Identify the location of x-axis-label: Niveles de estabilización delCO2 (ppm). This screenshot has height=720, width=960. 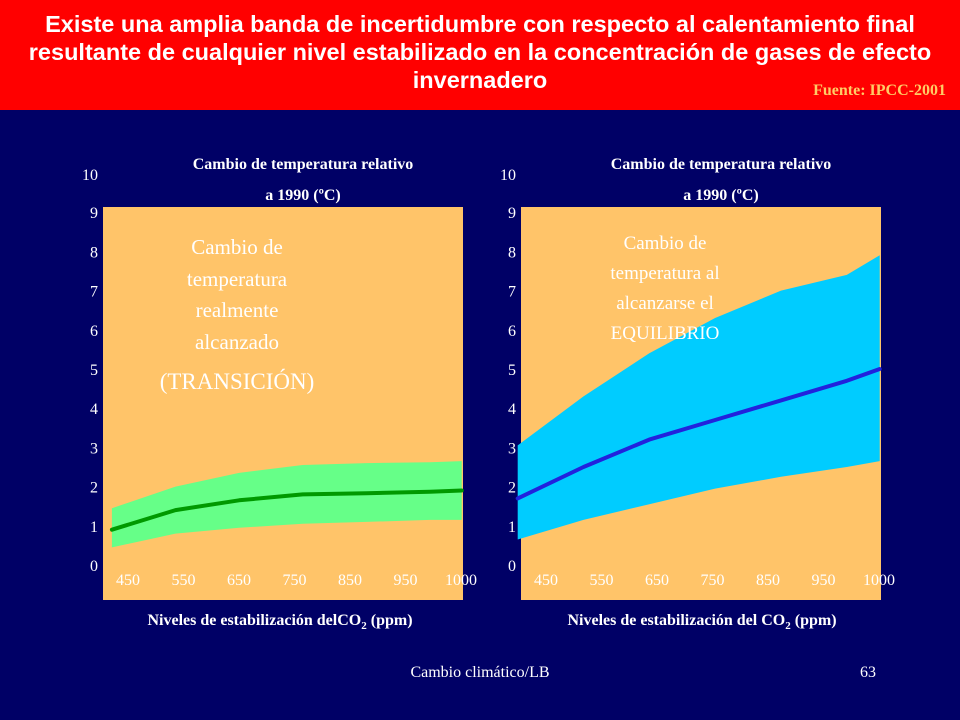
(279, 622).